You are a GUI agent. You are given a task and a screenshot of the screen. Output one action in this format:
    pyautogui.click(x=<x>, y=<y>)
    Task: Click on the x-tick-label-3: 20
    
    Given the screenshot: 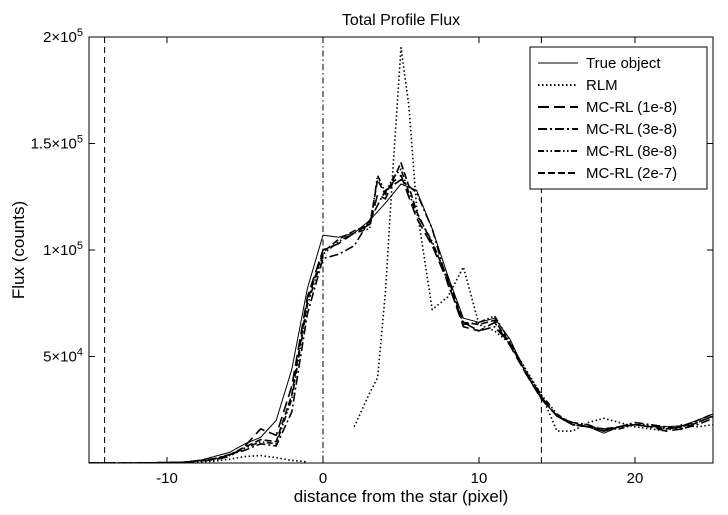 What is the action you would take?
    pyautogui.click(x=635, y=478)
    